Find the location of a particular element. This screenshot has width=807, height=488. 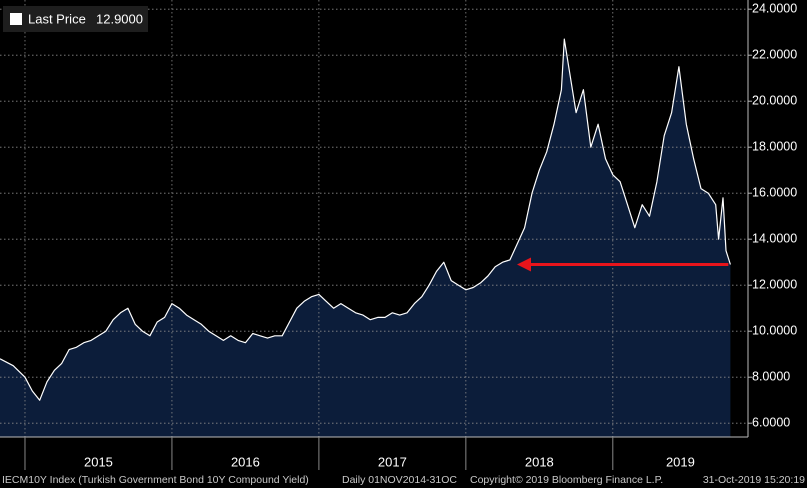

y-tick-label: 18.0000 is located at coordinates (774, 146).